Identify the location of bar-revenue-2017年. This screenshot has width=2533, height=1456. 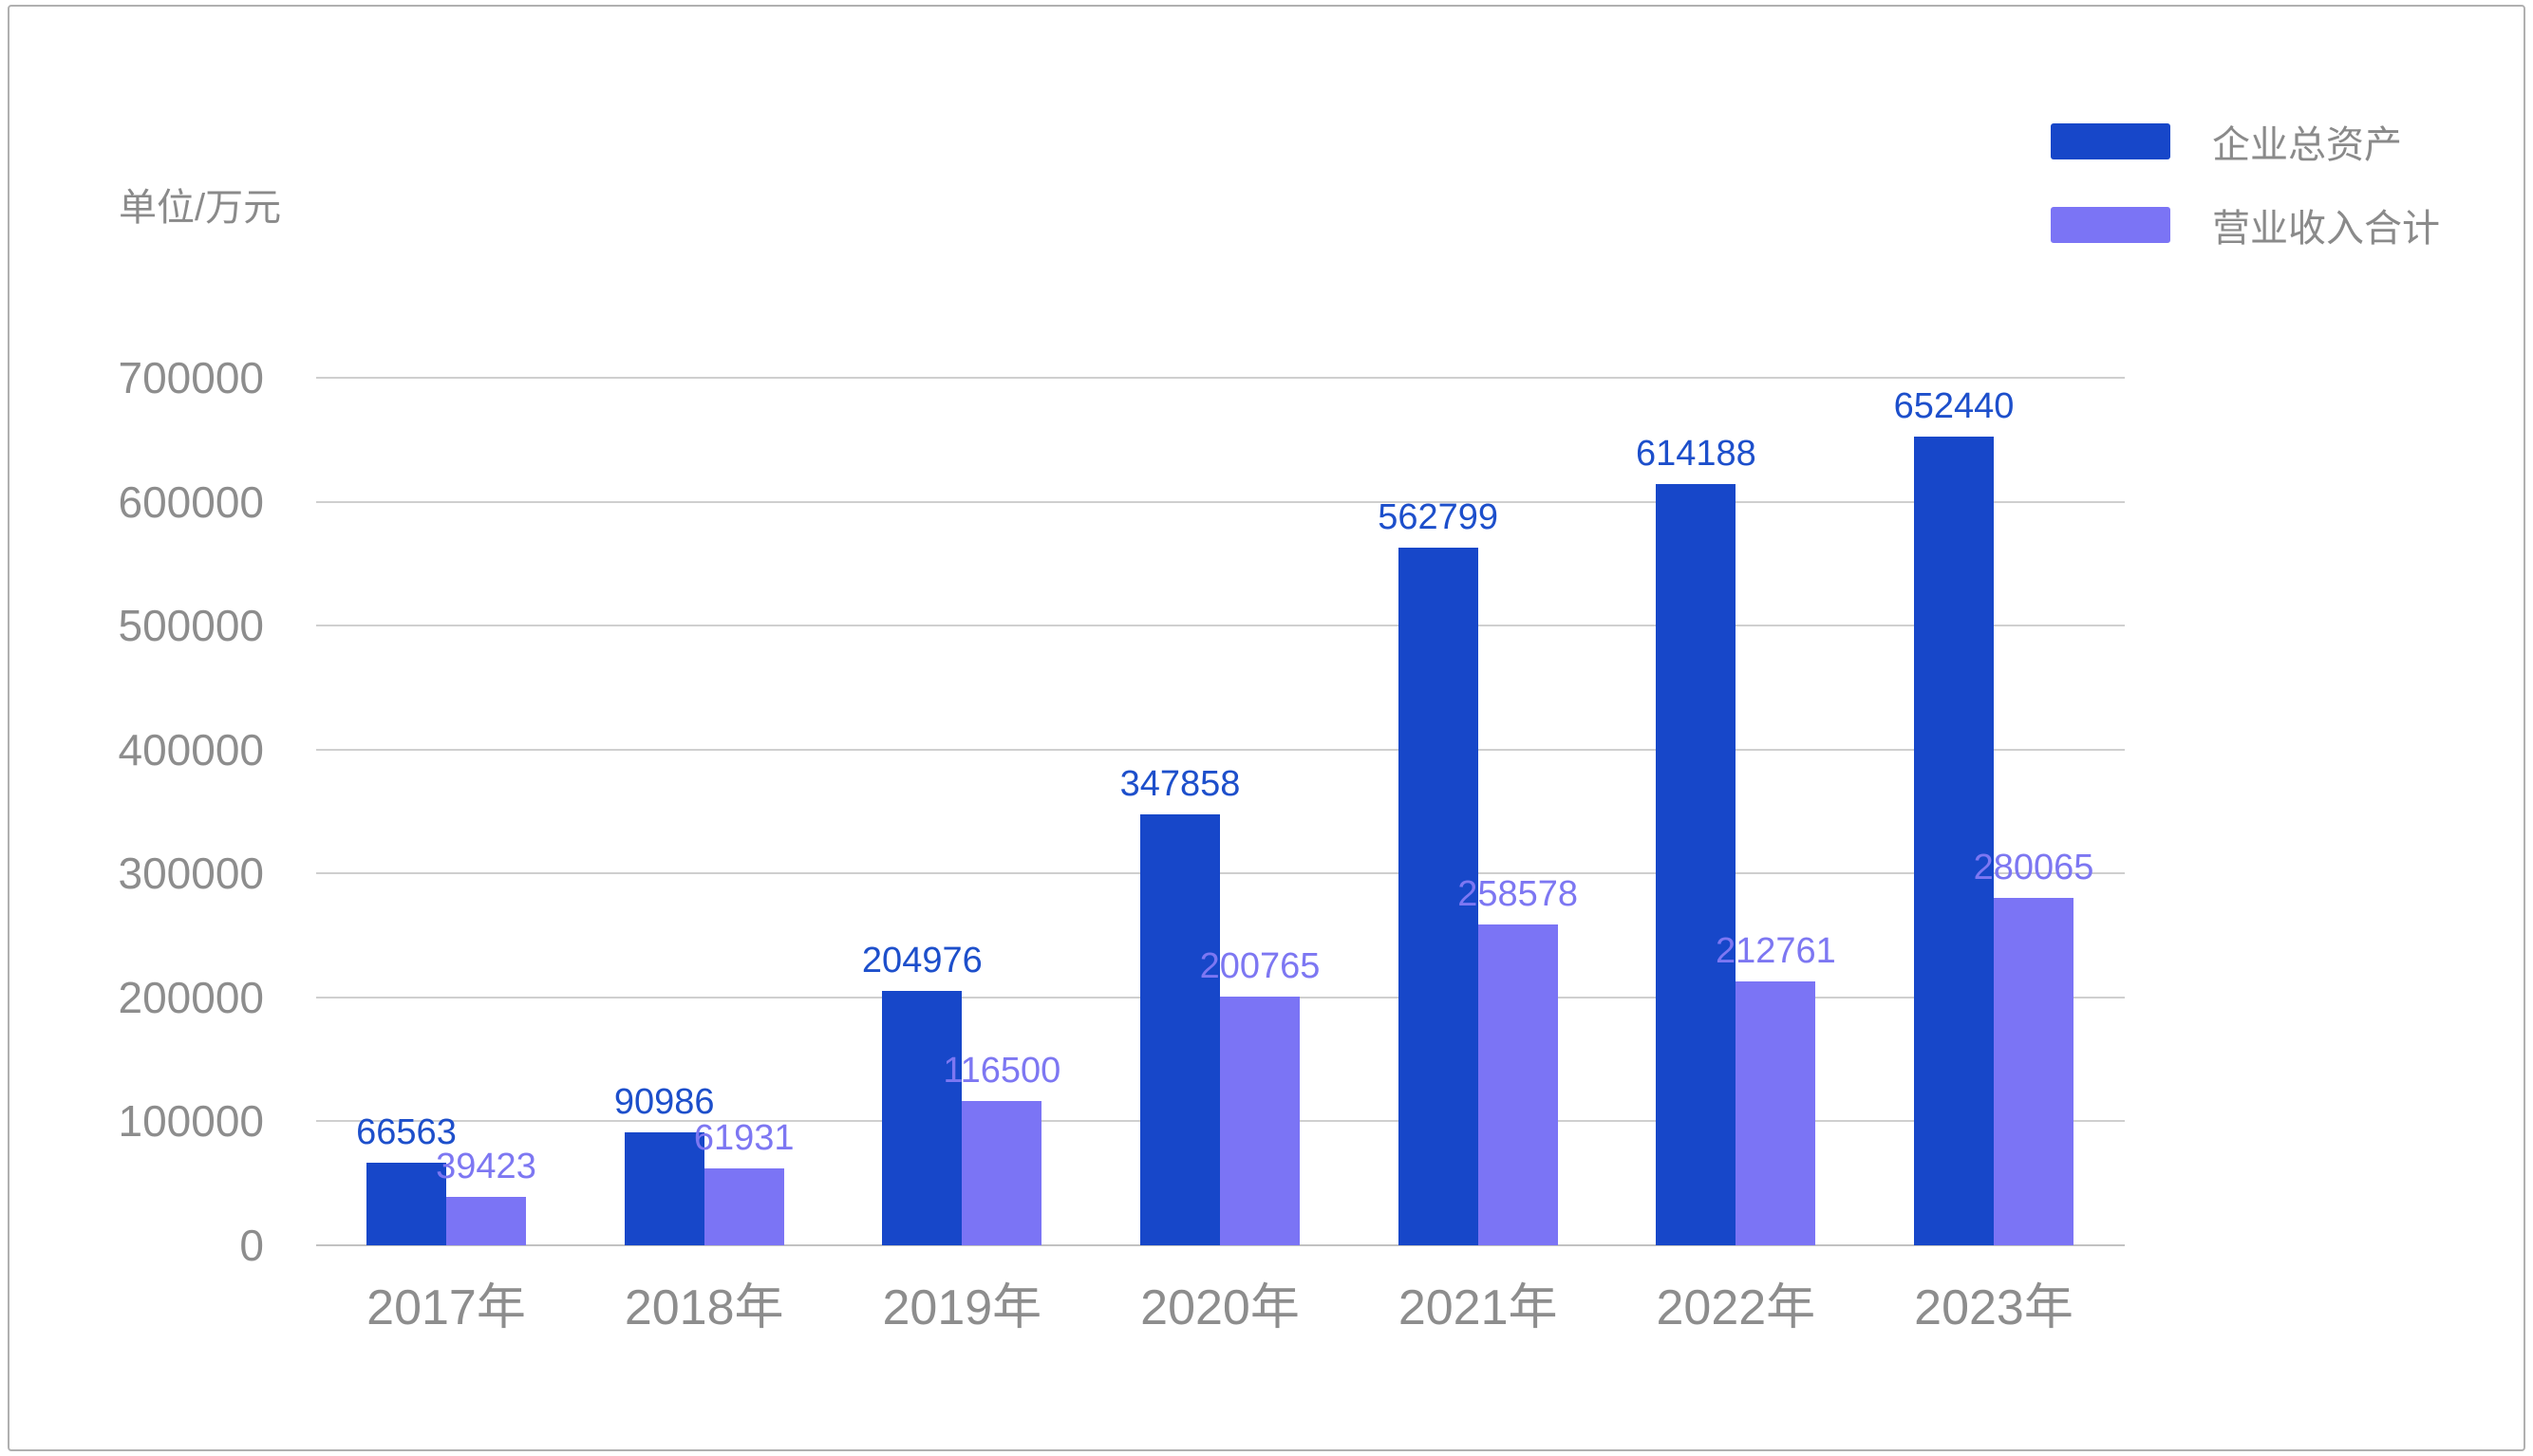
(486, 1221).